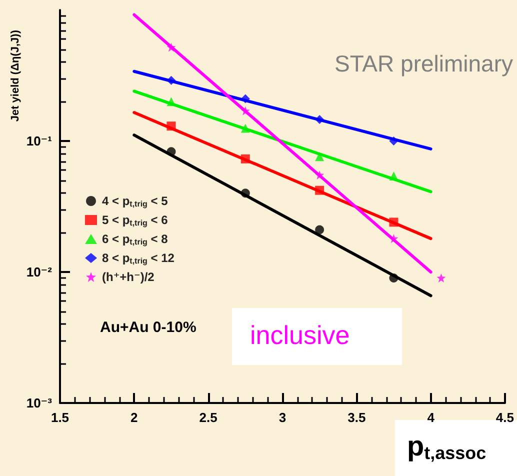 The width and height of the screenshot is (517, 476). What do you see at coordinates (424, 63) in the screenshot?
I see `annotation: STAR preliminary` at bounding box center [424, 63].